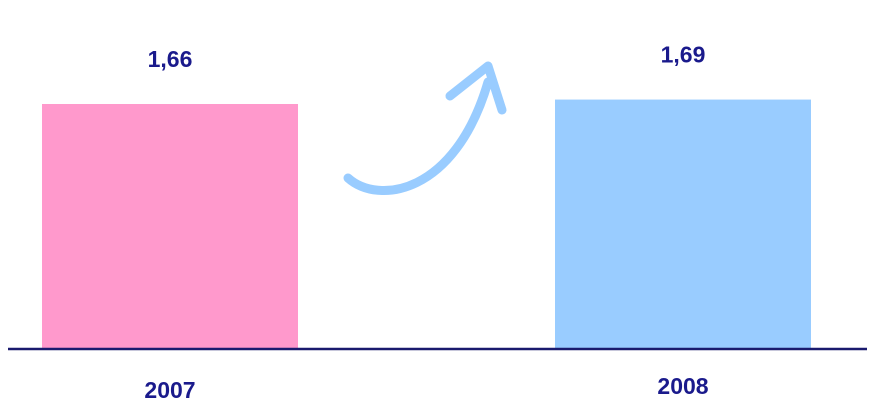 The image size is (875, 404). Describe the element at coordinates (169, 390) in the screenshot. I see `category-label-2007: 2007` at that location.